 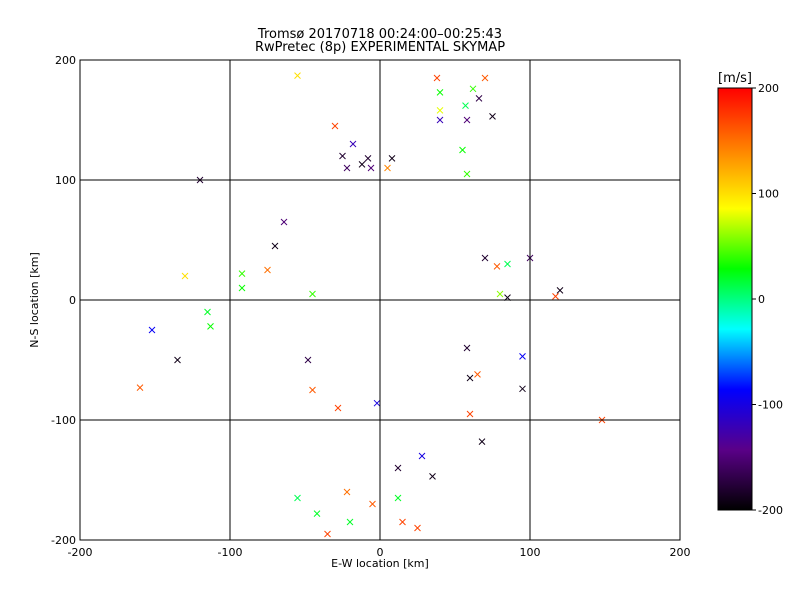 I want to click on y-axis-label: N-S location [km], so click(x=34, y=300).